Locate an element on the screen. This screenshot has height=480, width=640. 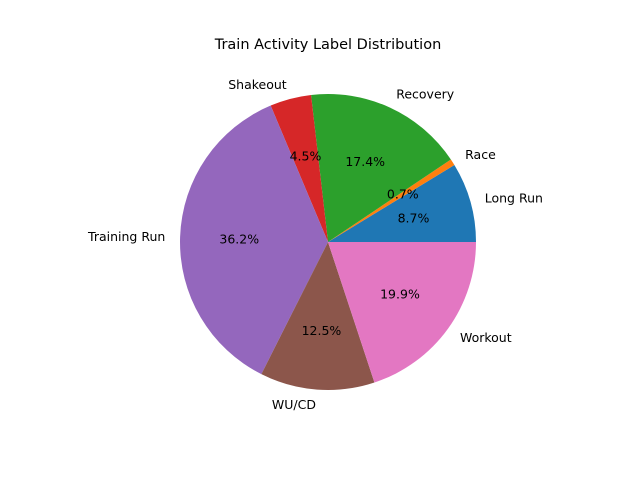
slice-label-training-run: Training Run is located at coordinates (126, 236).